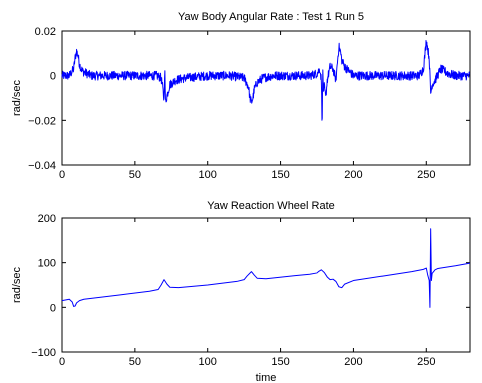  Describe the element at coordinates (271, 17) in the screenshot. I see `top-chart-title: Yaw Body Angular Rate : Test 1 Run 5` at that location.